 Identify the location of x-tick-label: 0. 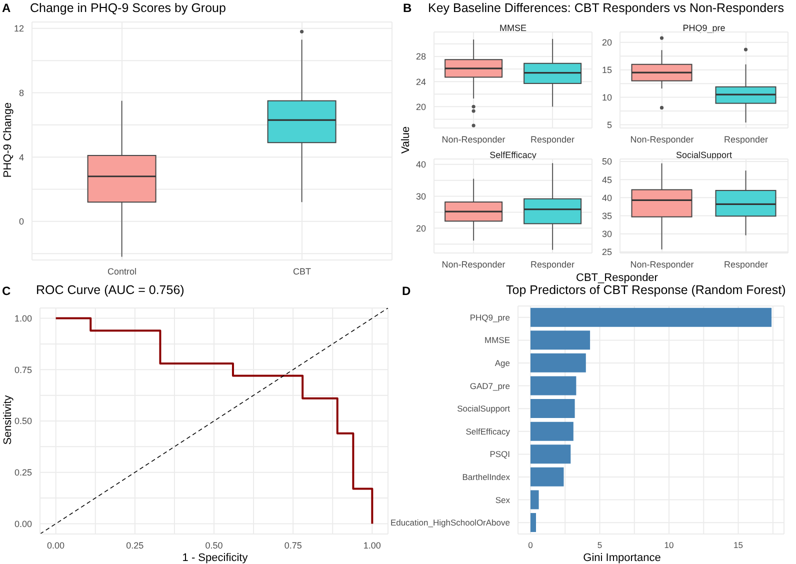
(531, 545).